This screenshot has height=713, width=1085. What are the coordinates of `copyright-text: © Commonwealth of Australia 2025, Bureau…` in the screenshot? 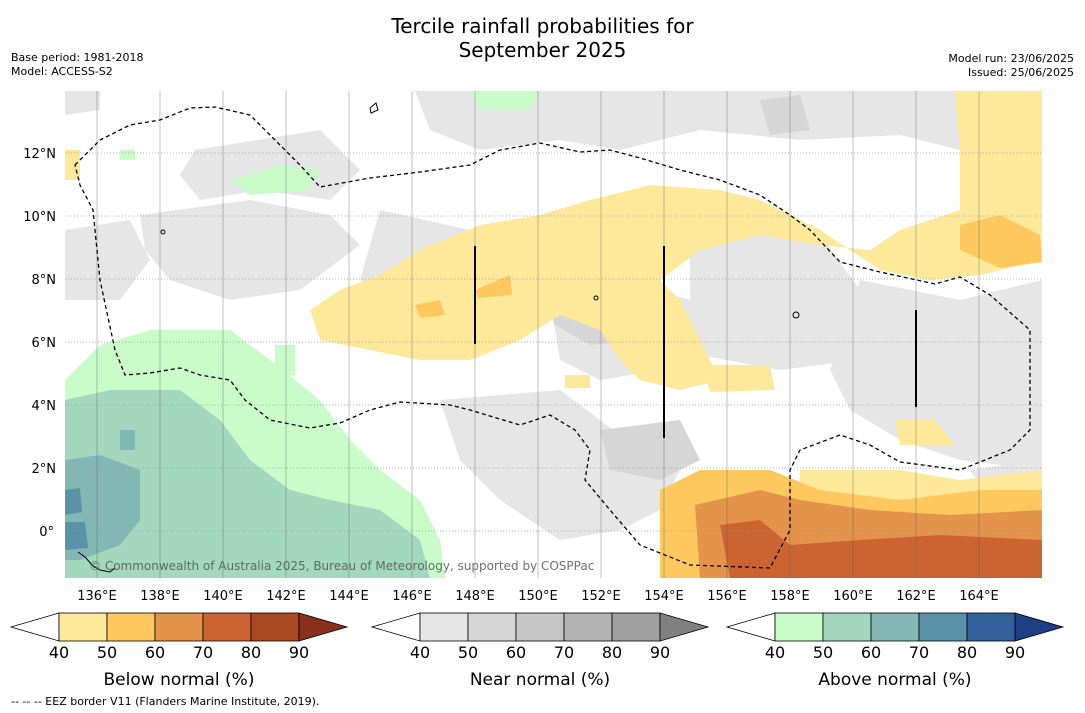 It's located at (341, 566).